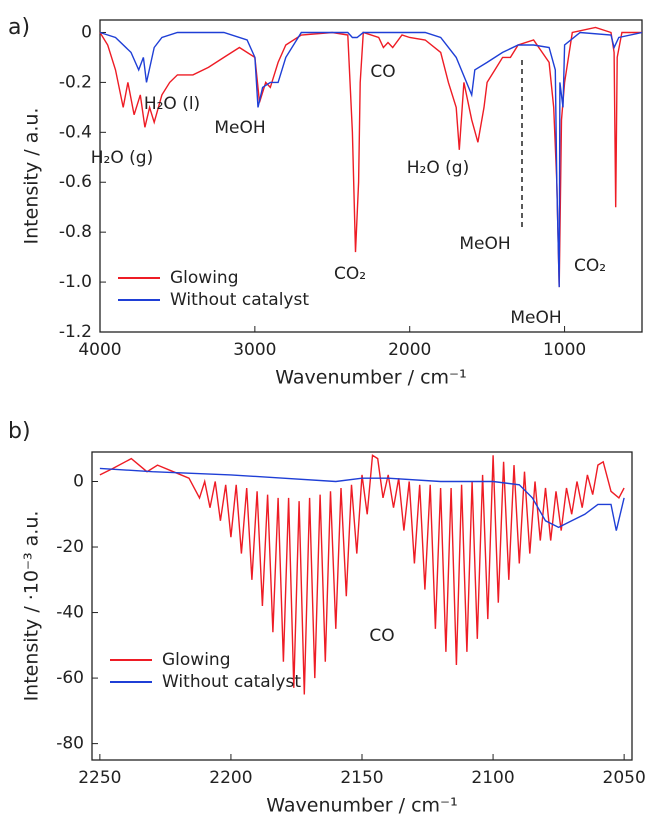  I want to click on x-tick-label: 3000, so click(254, 350).